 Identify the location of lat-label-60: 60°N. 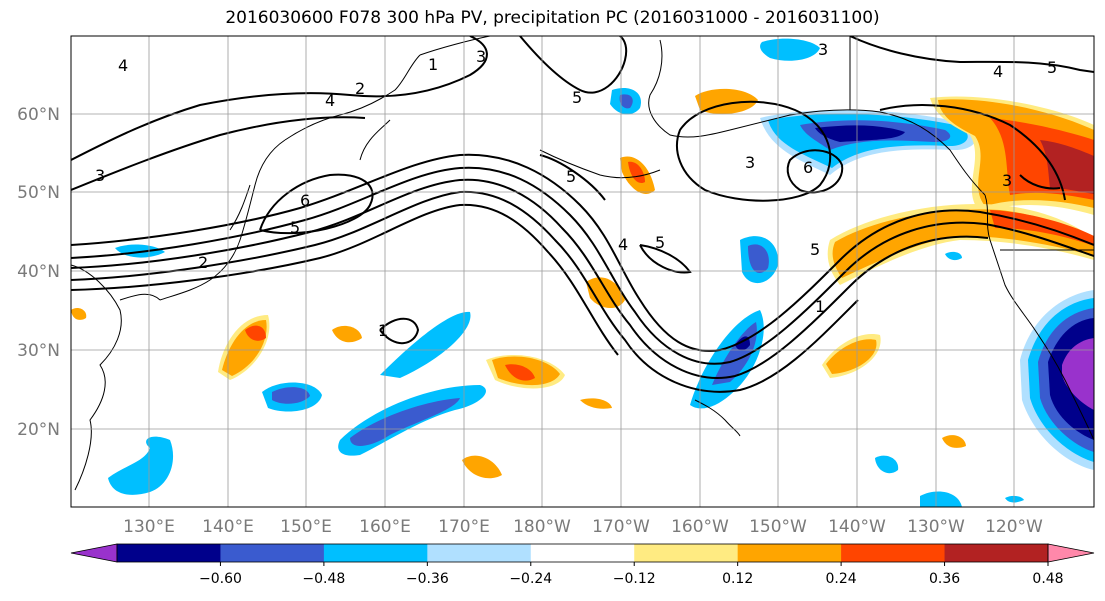
(38, 115).